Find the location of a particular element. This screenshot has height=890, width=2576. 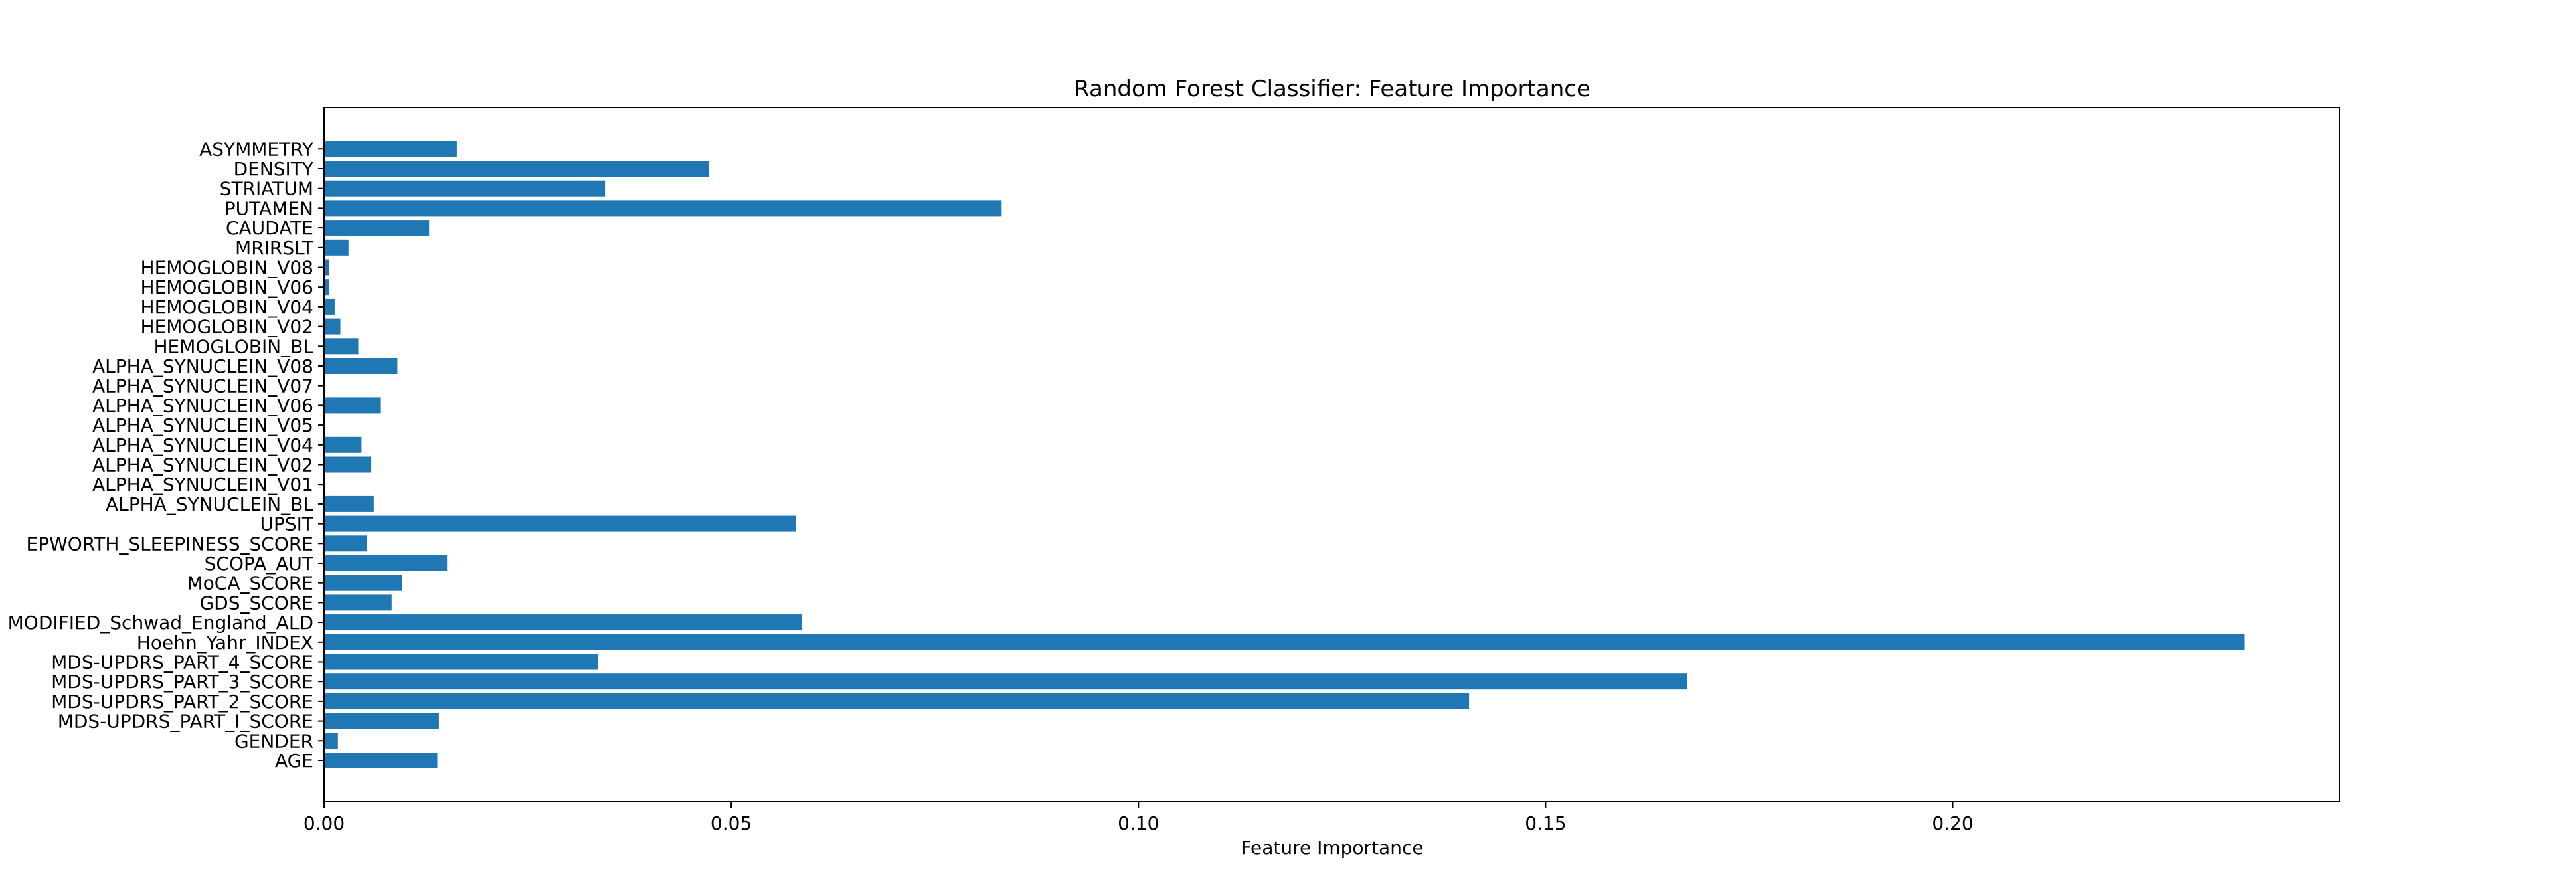

y-tick-label-mds-updrs-part-3-score: MDS-UPDRS_PART_3_SCORE is located at coordinates (182, 682).